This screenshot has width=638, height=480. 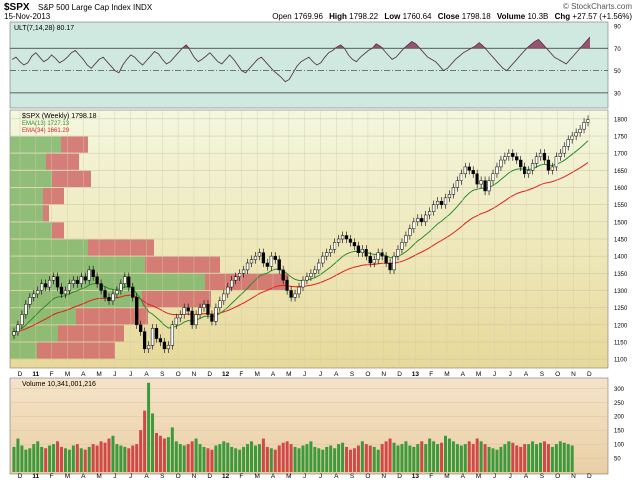 I want to click on x-axis-label-bottom: J, so click(x=320, y=476).